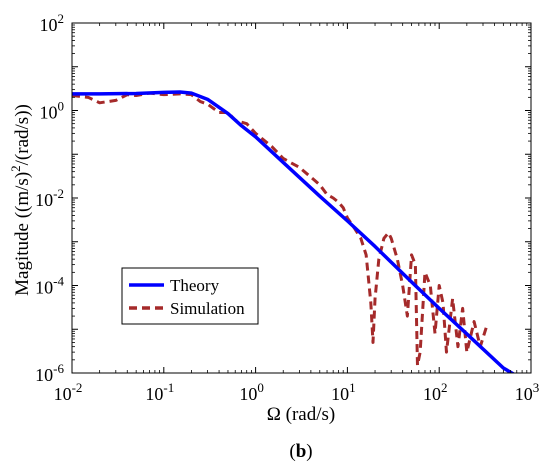 This screenshot has height=474, width=550. What do you see at coordinates (343, 392) in the screenshot?
I see `x-tick-label: 10¹` at bounding box center [343, 392].